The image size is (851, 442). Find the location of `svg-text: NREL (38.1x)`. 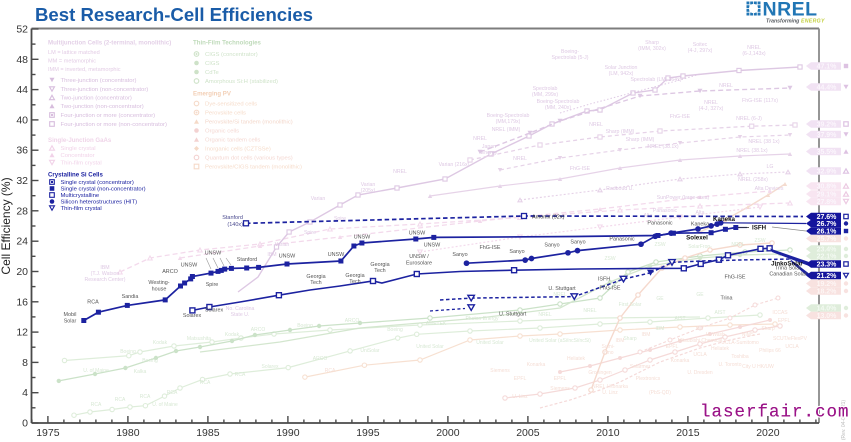

svg-text: NREL (38.1x) is located at coordinates (752, 151).